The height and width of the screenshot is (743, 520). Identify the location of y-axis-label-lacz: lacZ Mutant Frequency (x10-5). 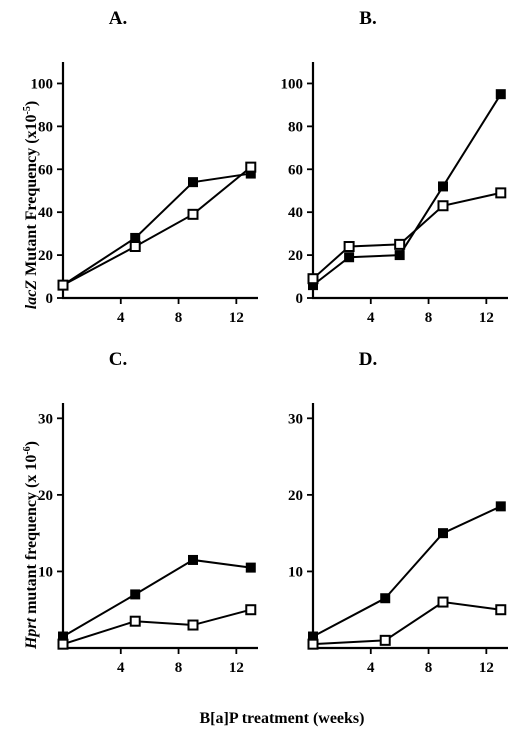
(31, 205).